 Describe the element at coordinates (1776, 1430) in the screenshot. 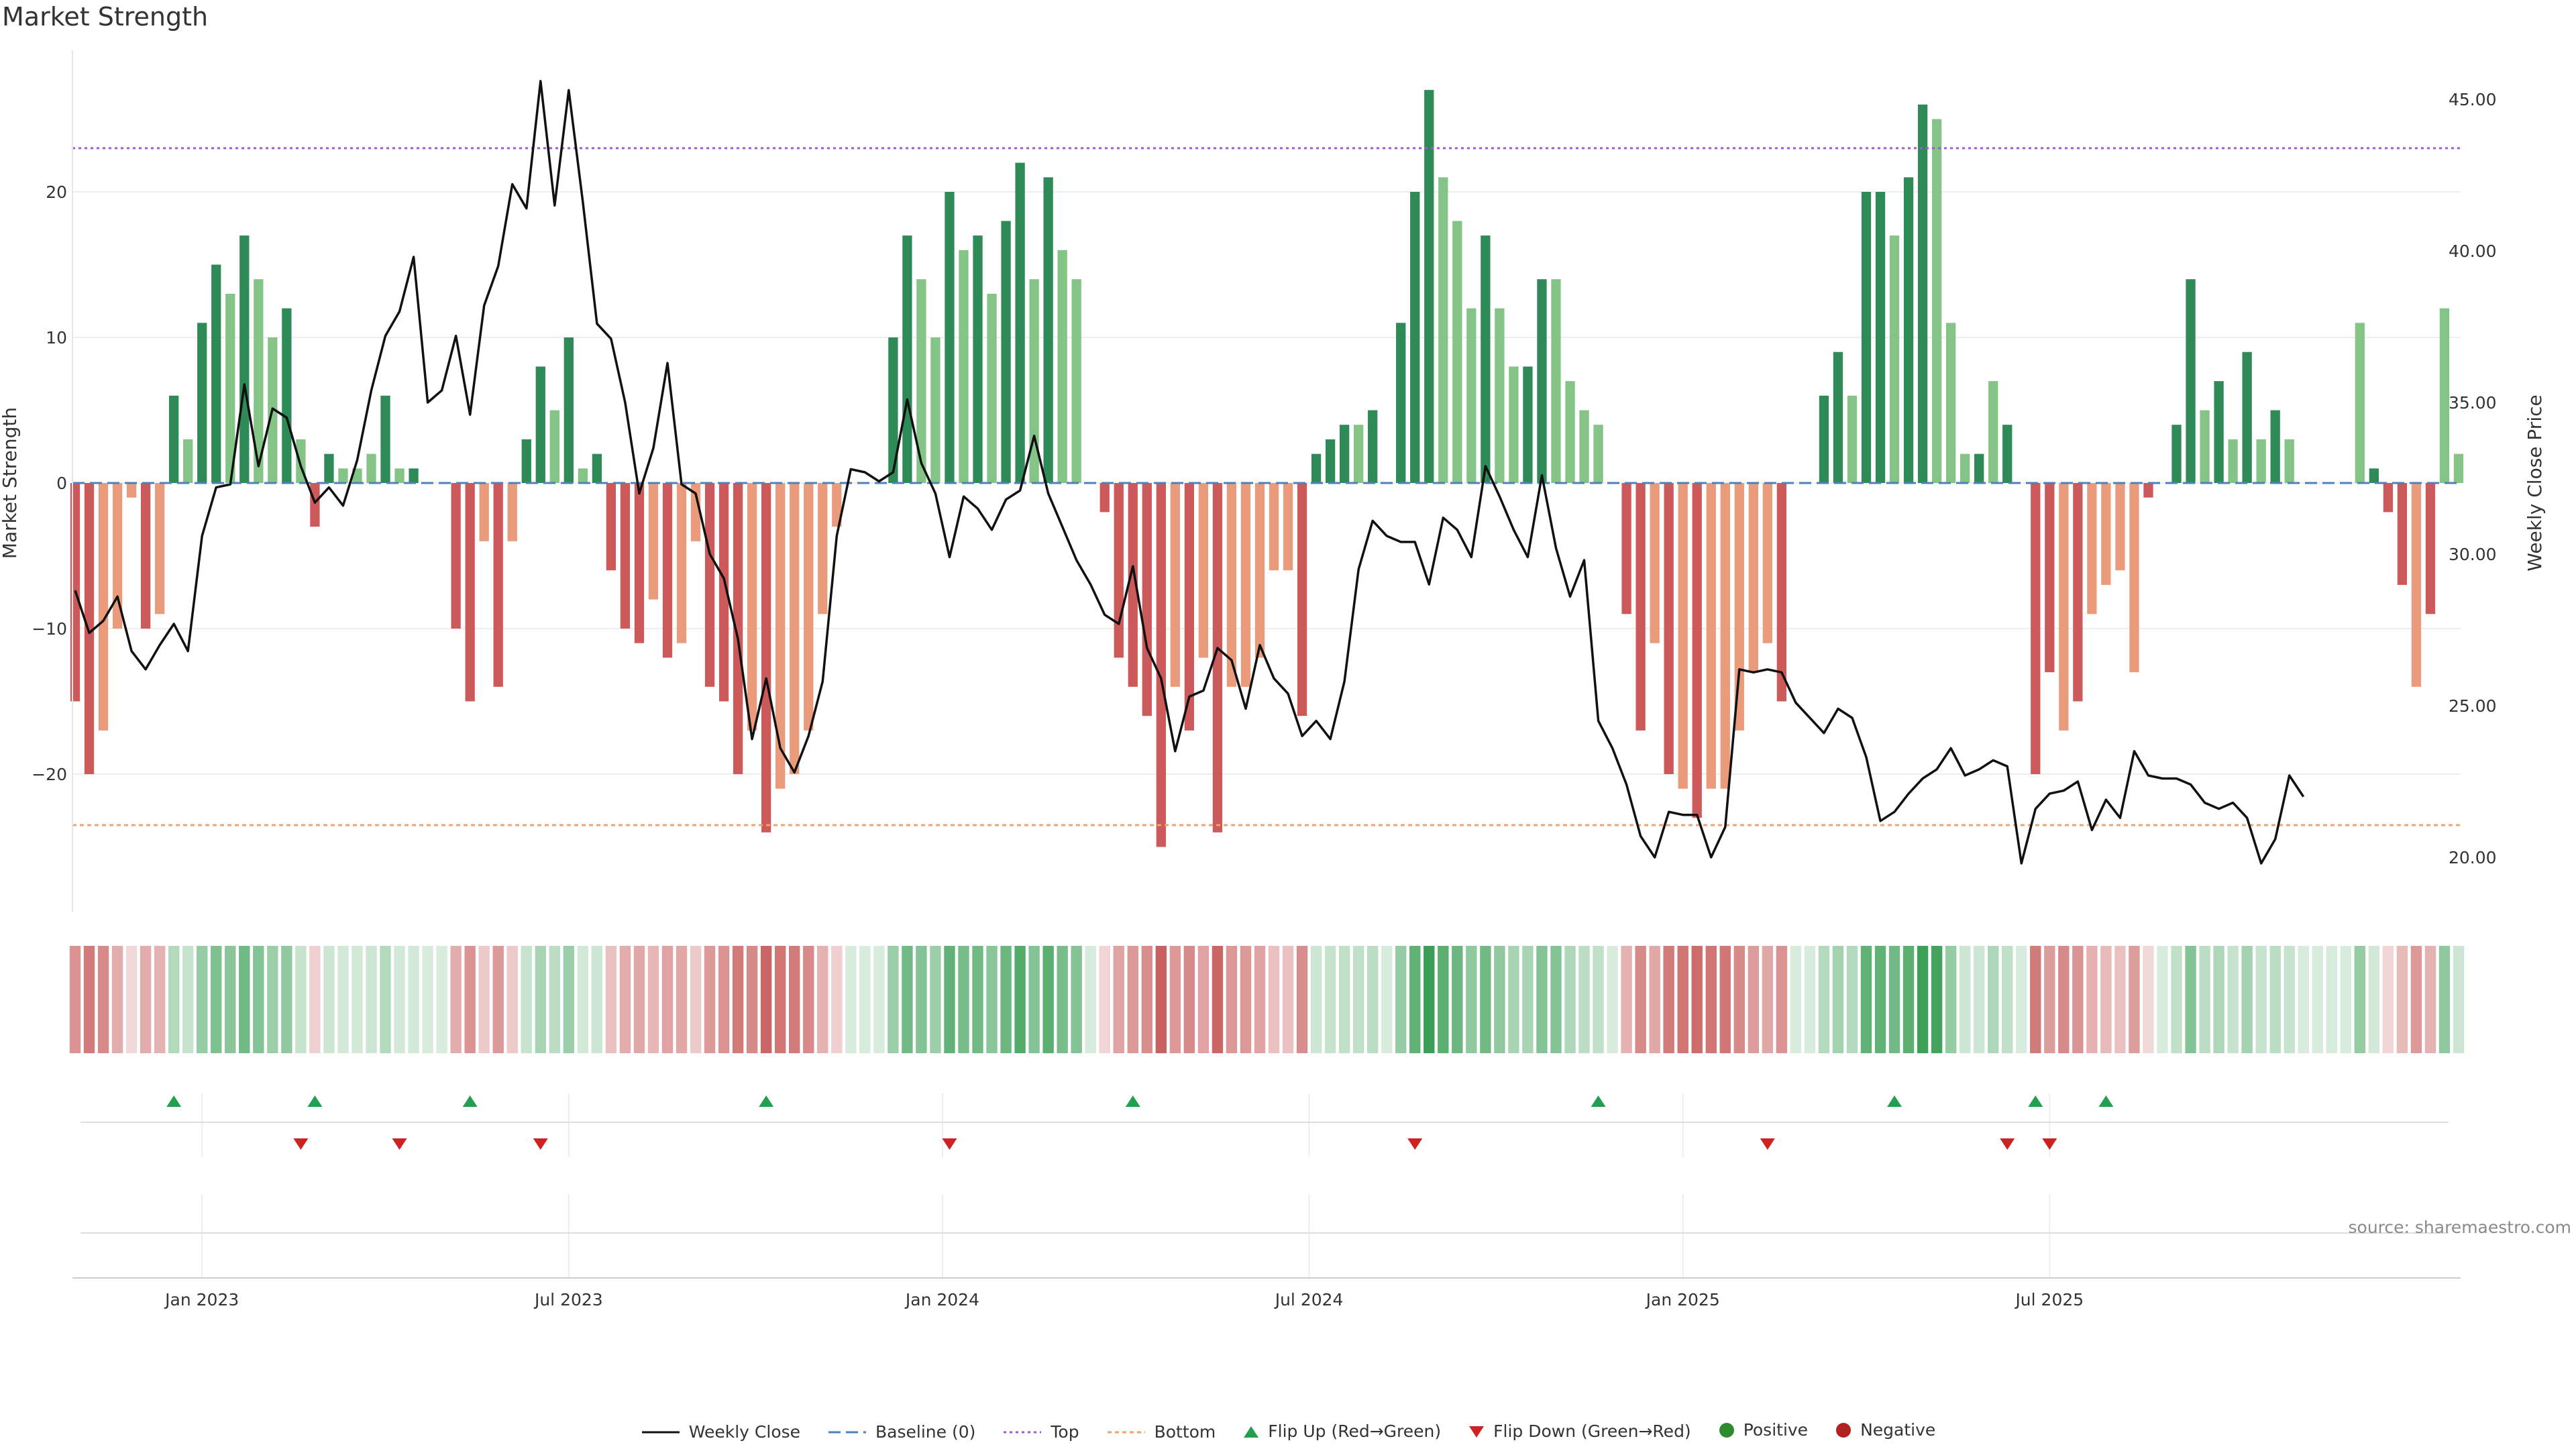

I see `legend-label: Positive` at that location.